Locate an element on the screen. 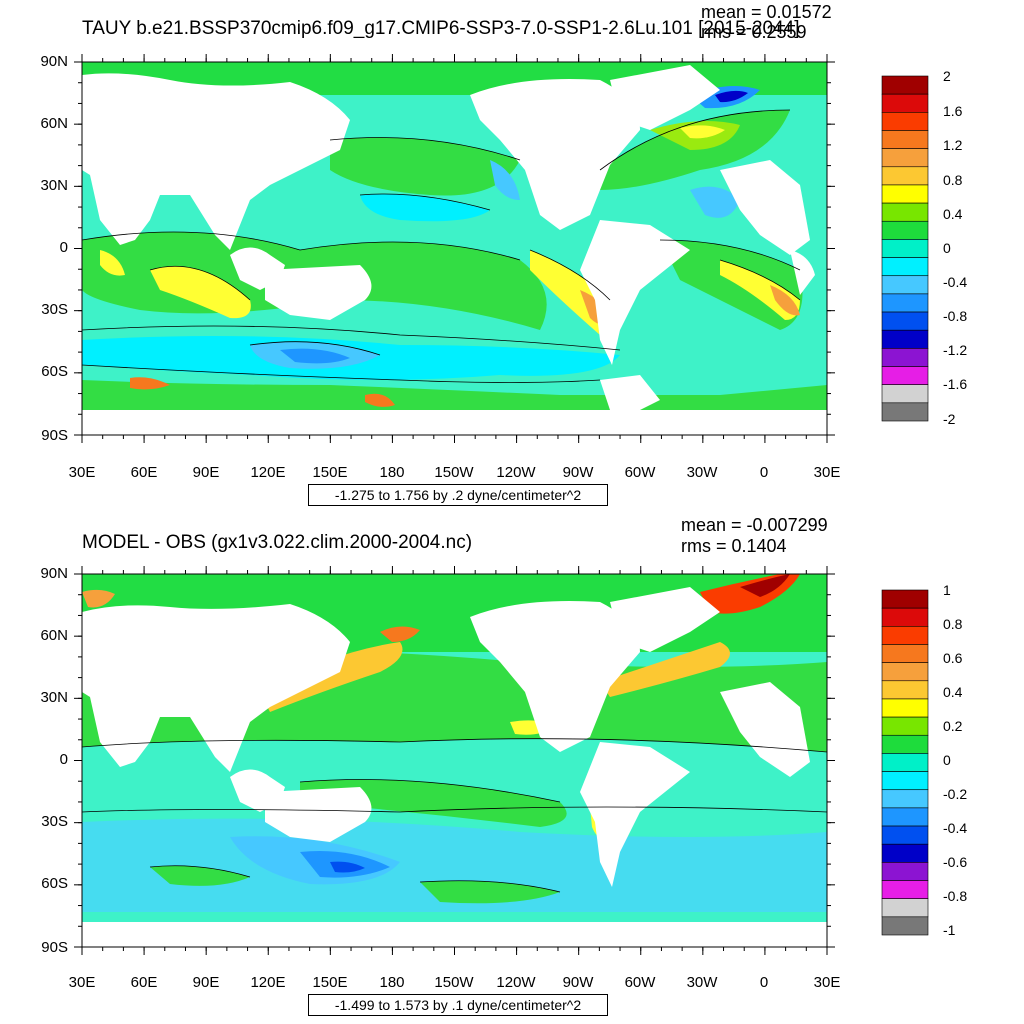  bottom-ytick-3: 0 is located at coordinates (63, 759).